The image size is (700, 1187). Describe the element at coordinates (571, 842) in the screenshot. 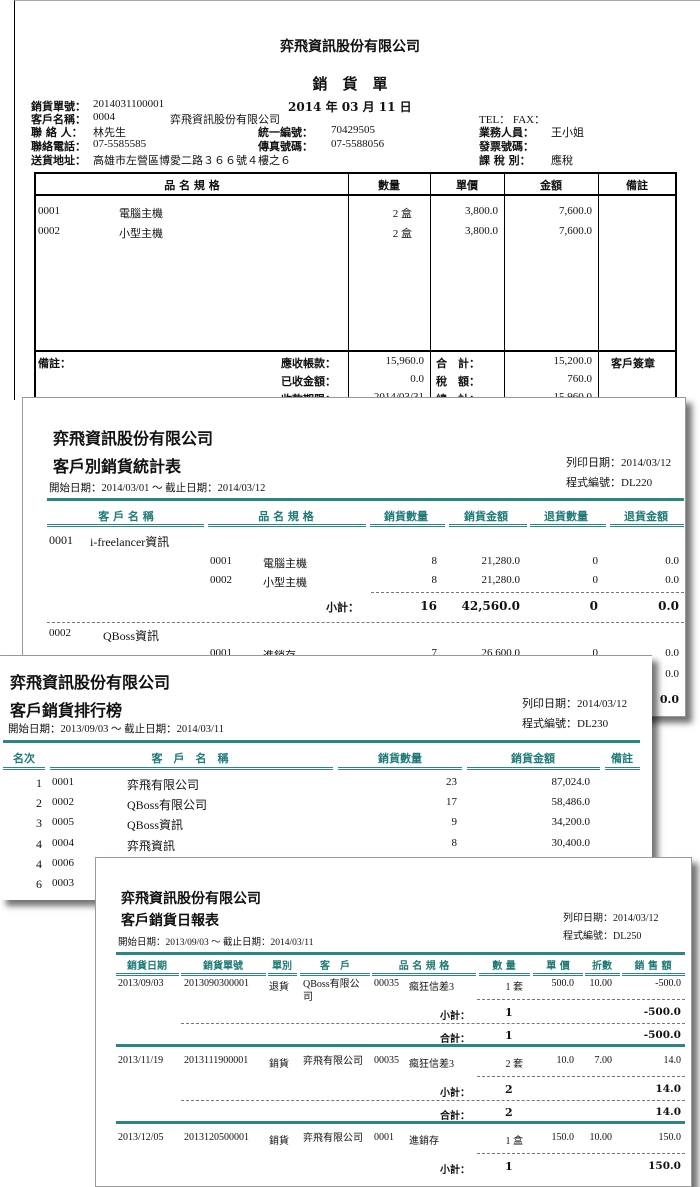

I see `sales-amount: 30,400.0` at that location.